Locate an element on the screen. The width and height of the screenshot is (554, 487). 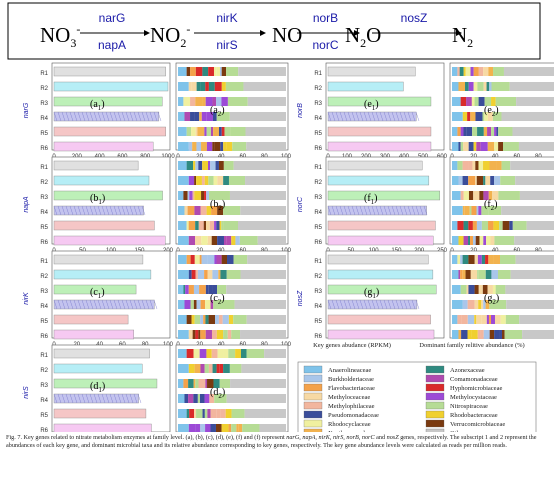
relative-frame is located at coordinates (232, 106).